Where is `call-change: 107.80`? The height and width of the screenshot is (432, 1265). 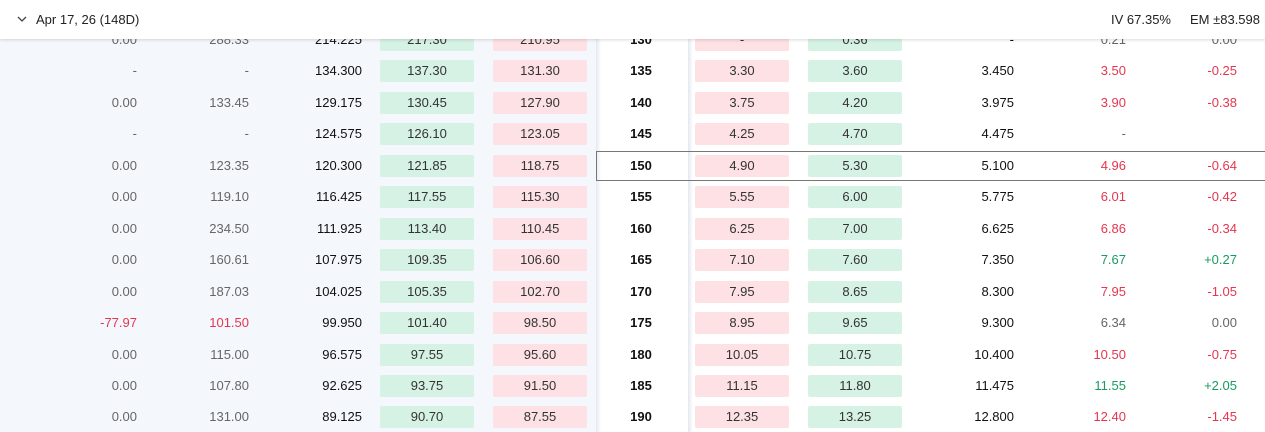 call-change: 107.80 is located at coordinates (229, 385).